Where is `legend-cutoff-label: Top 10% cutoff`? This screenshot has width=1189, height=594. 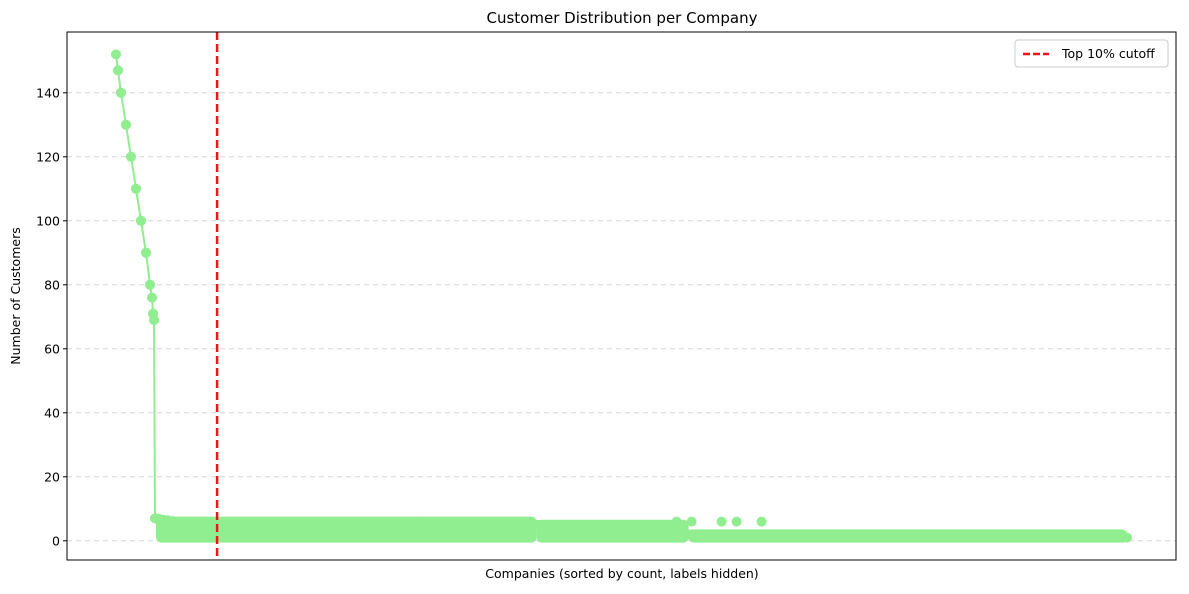
legend-cutoff-label: Top 10% cutoff is located at coordinates (1108, 53).